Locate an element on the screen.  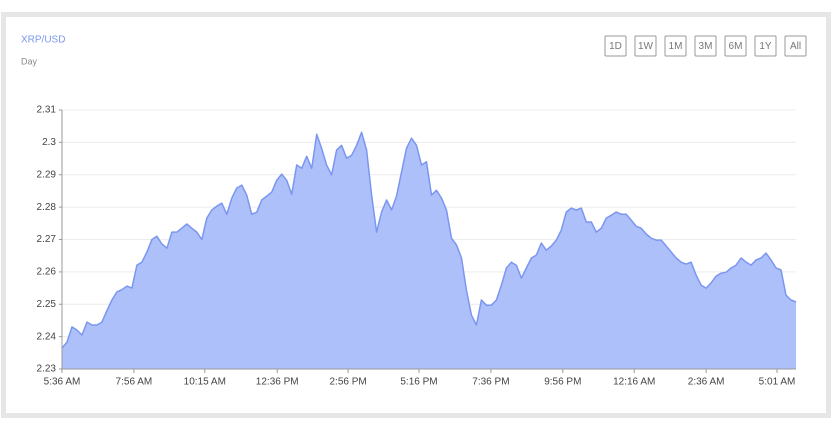
y-tick-label: 2.26 is located at coordinates (47, 272).